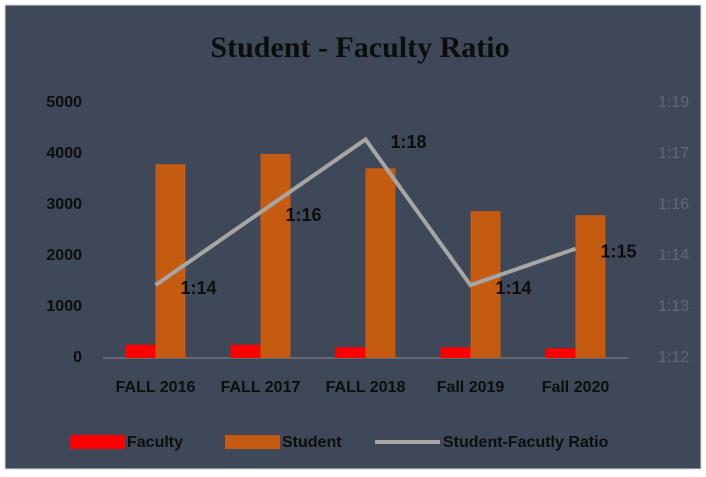  I want to click on y-tick-label: 2000, so click(64, 255).